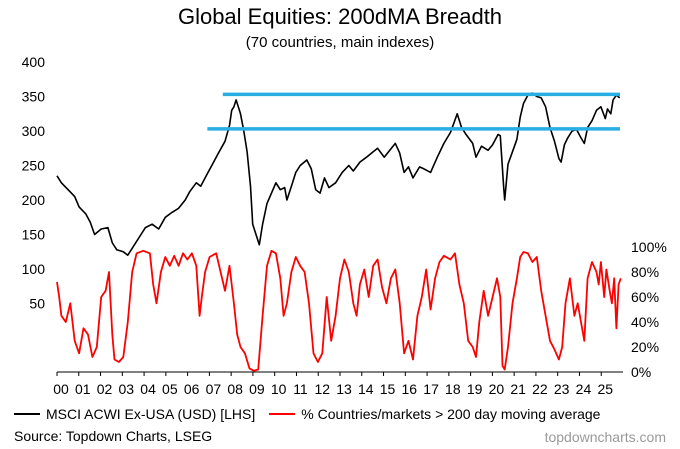 This screenshot has height=449, width=680. What do you see at coordinates (27, 414) in the screenshot?
I see `legend-swatch-acwi` at bounding box center [27, 414].